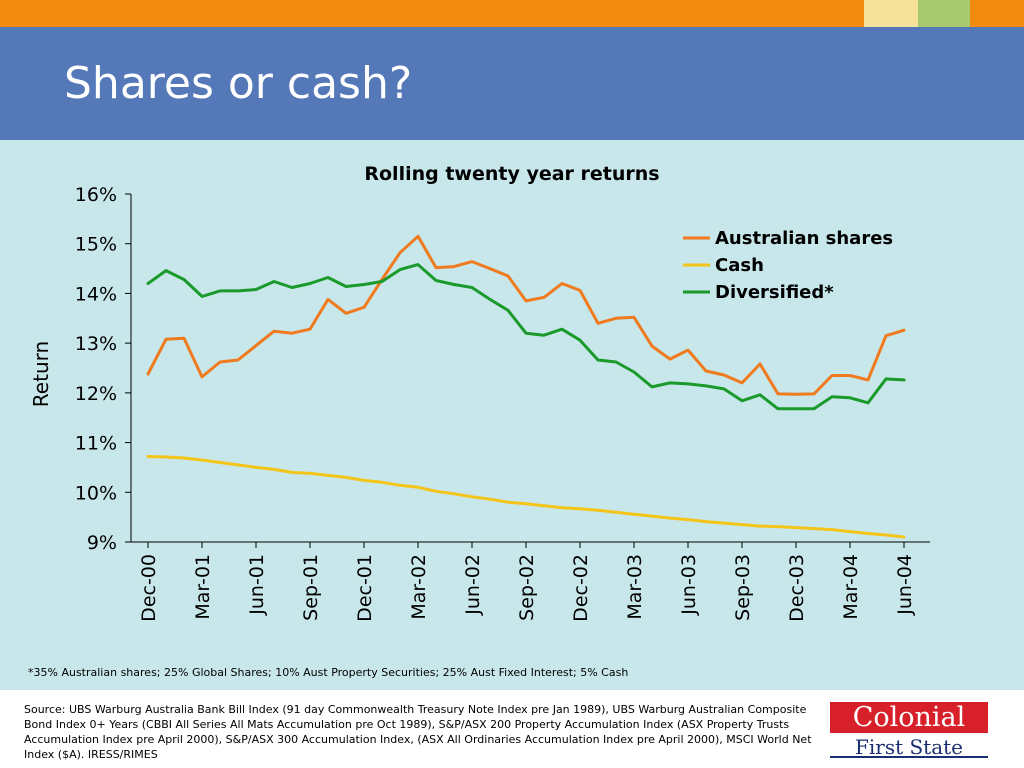 The image size is (1024, 768). I want to click on y-tick-label: 11%, so click(96, 444).